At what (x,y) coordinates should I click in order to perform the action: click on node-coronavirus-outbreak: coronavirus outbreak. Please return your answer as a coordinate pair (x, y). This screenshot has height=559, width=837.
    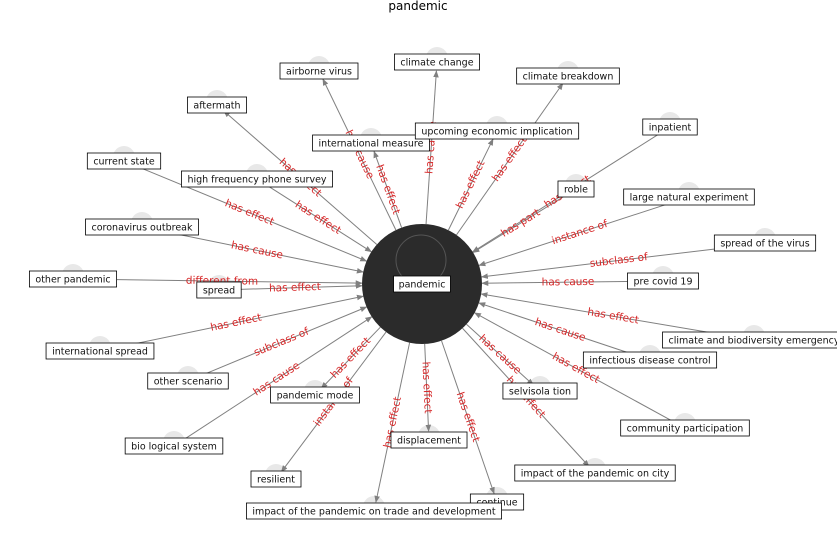
    Looking at the image, I should click on (142, 227).